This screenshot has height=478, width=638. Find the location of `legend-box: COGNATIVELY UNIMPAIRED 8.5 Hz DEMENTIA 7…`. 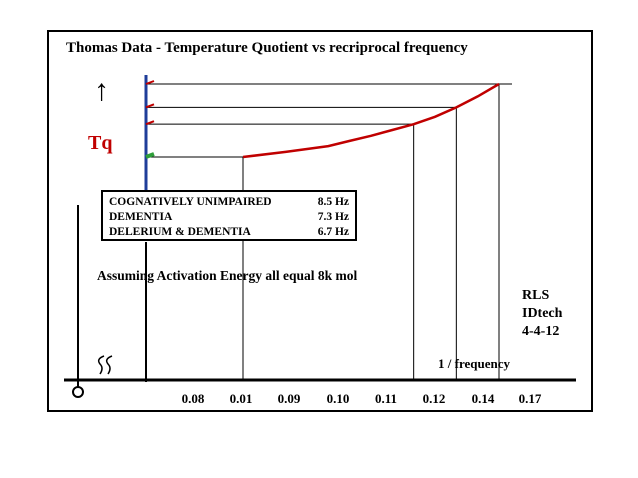

legend-box: COGNATIVELY UNIMPAIRED 8.5 Hz DEMENTIA 7… is located at coordinates (229, 215).